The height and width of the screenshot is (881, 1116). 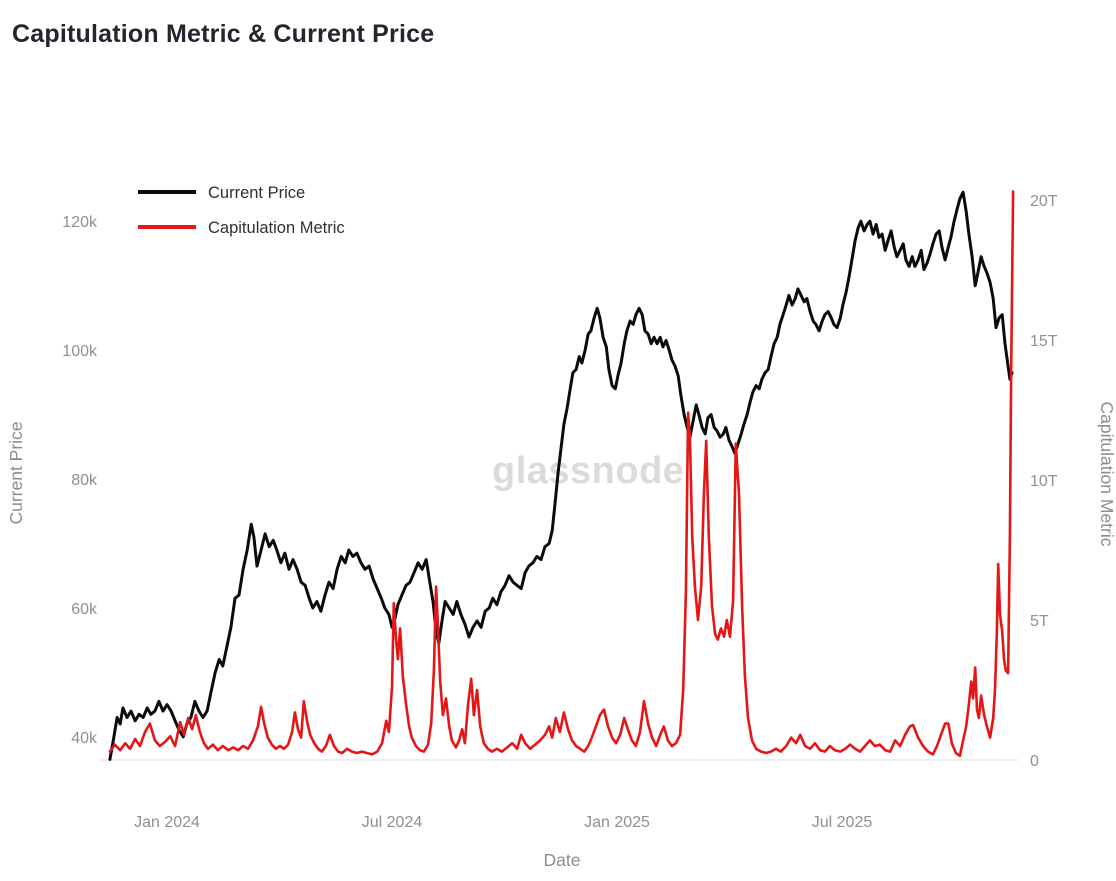 What do you see at coordinates (16, 472) in the screenshot?
I see `y-left-axis-title: Current Price` at bounding box center [16, 472].